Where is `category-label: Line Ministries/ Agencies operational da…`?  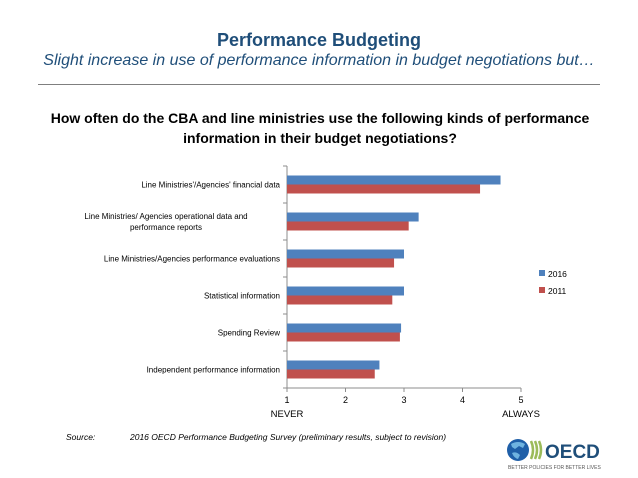 category-label: Line Ministries/ Agencies operational da… is located at coordinates (165, 222).